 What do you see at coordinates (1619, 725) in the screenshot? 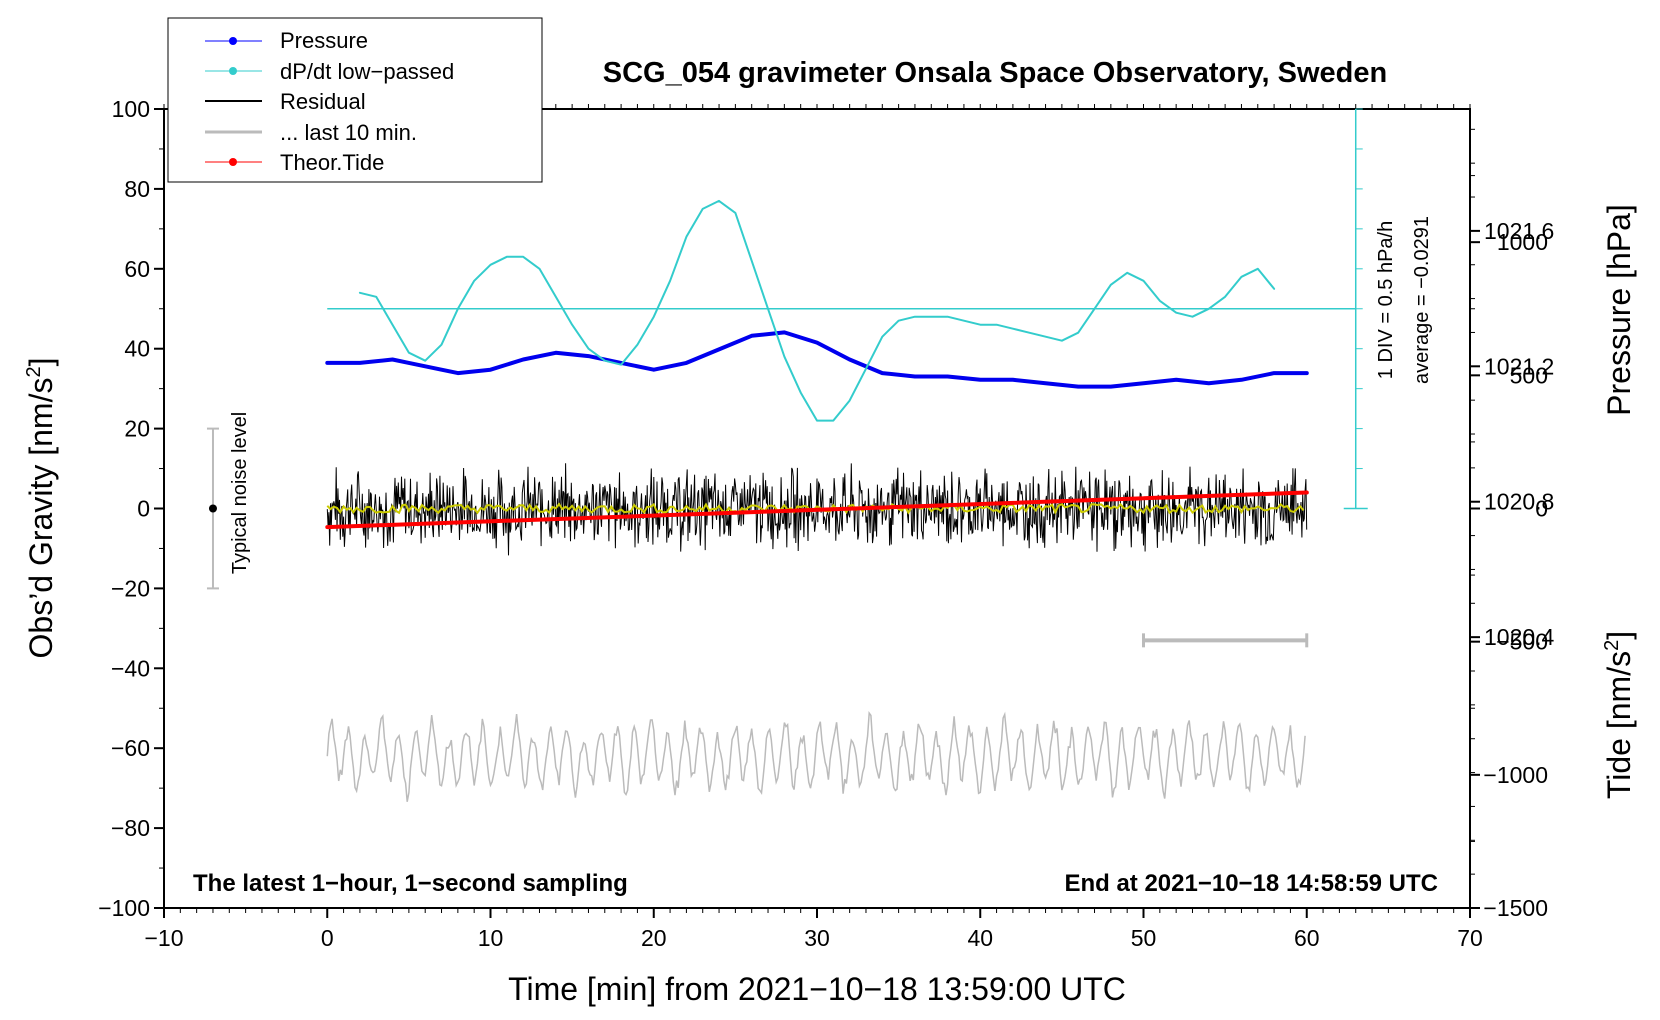
I see `y-axis-title-tide-main: Tide [nm/s` at bounding box center [1619, 725].